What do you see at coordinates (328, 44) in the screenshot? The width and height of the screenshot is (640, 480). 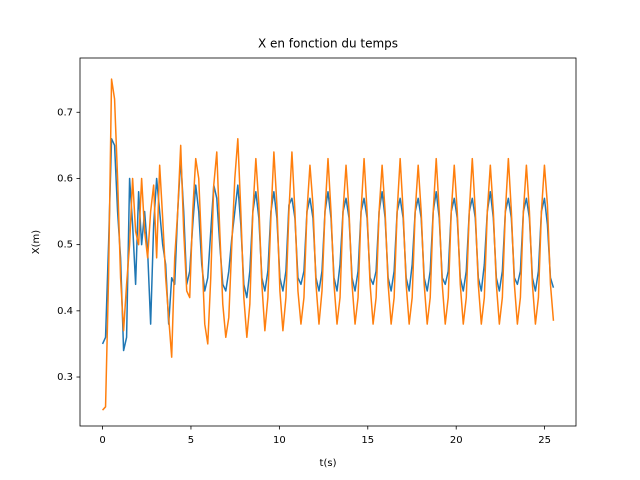 I see `chart-title: X en fonction du temps` at bounding box center [328, 44].